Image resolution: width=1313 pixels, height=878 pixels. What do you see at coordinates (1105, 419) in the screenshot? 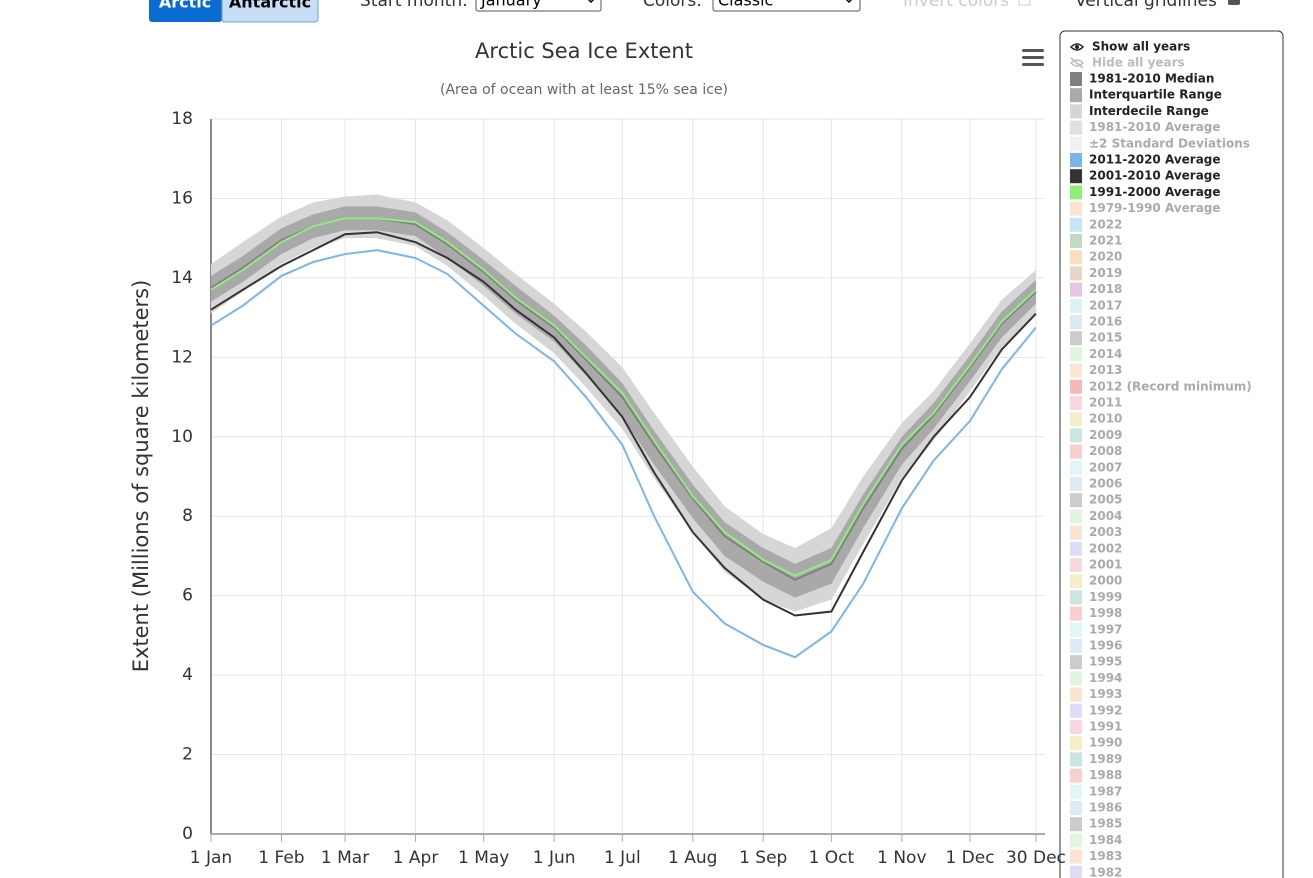
I see `legend-item: 2010` at bounding box center [1105, 419].